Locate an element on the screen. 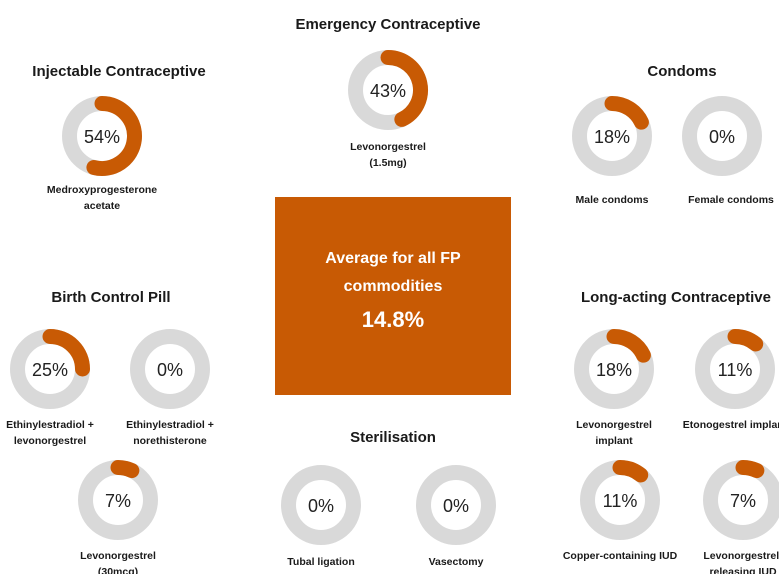 The width and height of the screenshot is (779, 574). donut-value-label: 43% is located at coordinates (388, 91).